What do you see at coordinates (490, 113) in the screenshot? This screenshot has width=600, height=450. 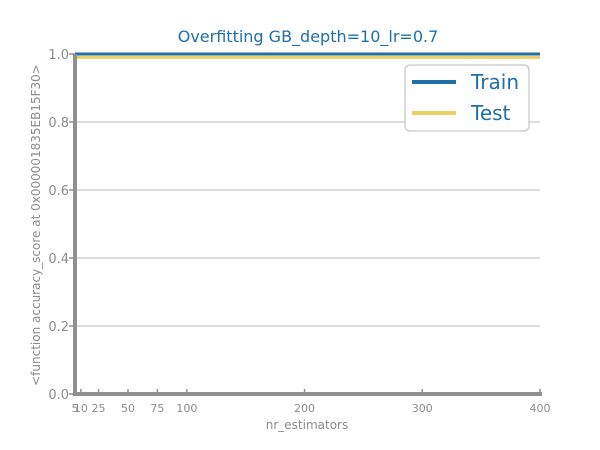 I see `legend-label-test: Test` at bounding box center [490, 113].